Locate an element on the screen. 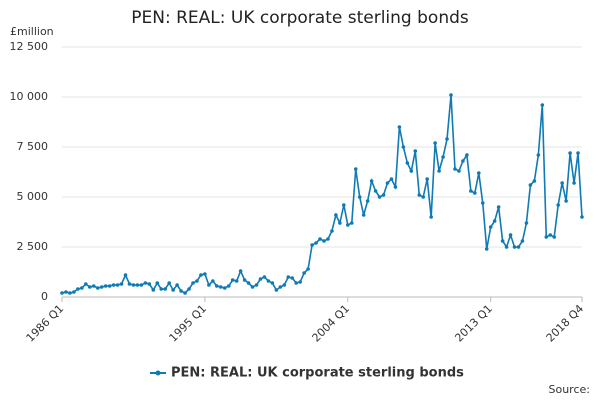 The image size is (600, 400). legend-label: PEN: REAL: UK corporate sterling bonds is located at coordinates (317, 373).